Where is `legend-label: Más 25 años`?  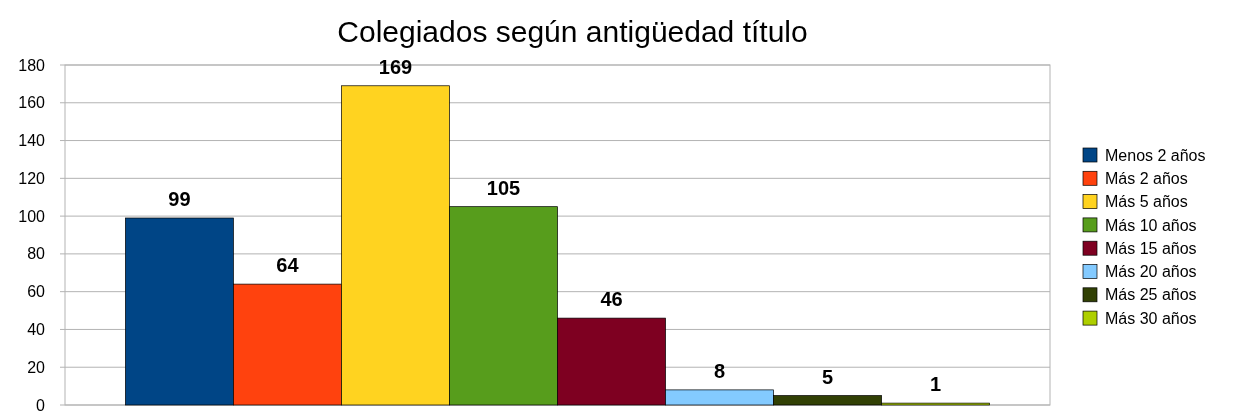 legend-label: Más 25 años is located at coordinates (1151, 295).